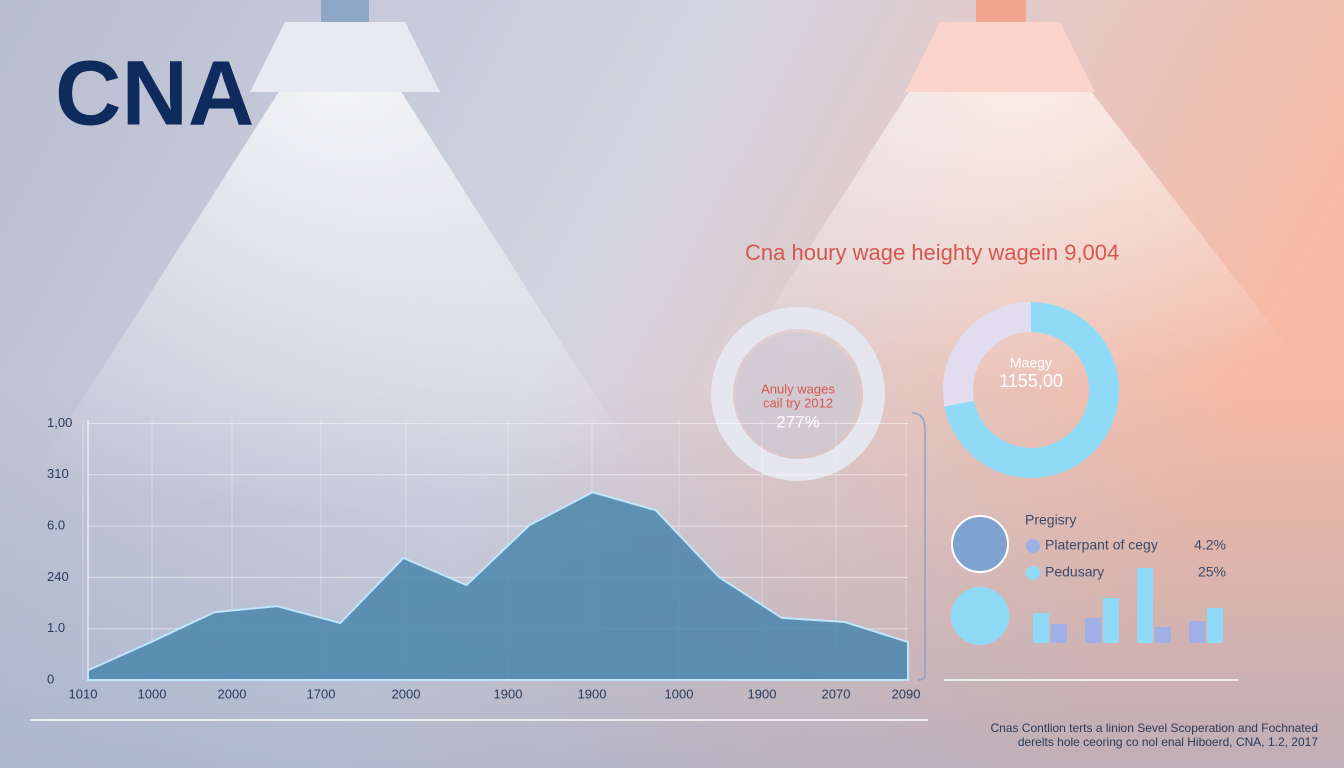  I want to click on ring-value: 277%, so click(797, 421).